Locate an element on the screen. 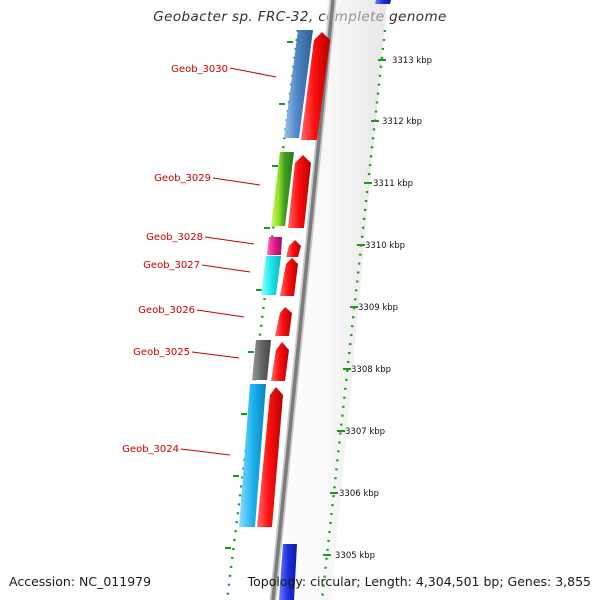 This screenshot has width=600, height=600. gene-label-geob-3030: Geob_3030 is located at coordinates (199, 69).